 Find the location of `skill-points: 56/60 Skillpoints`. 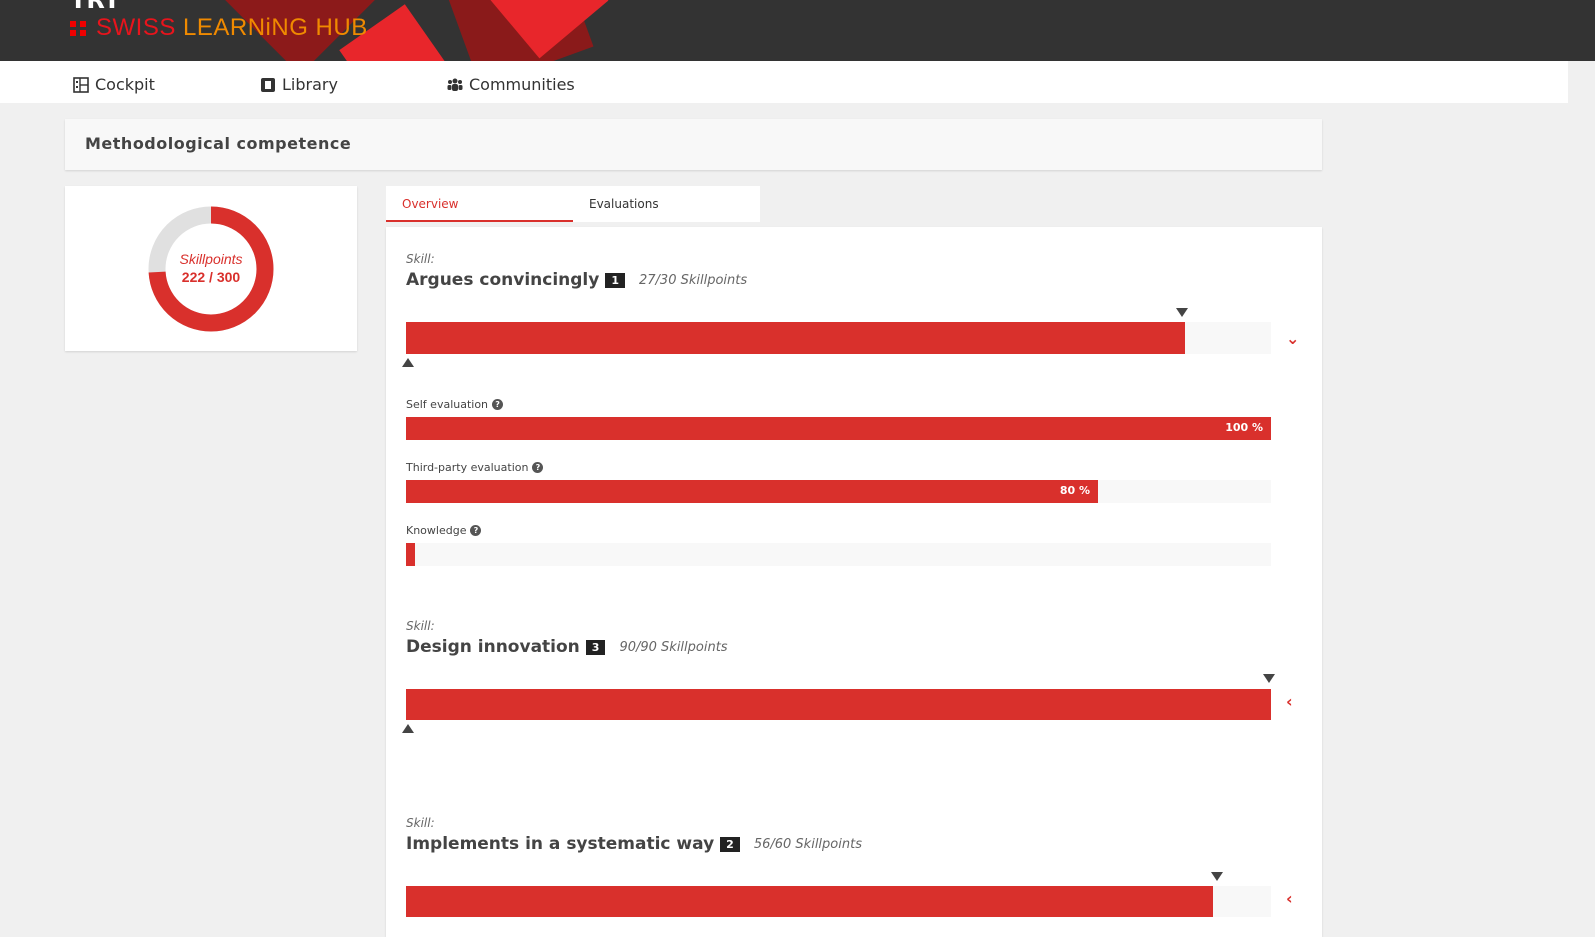

skill-points: 56/60 Skillpoints is located at coordinates (807, 844).